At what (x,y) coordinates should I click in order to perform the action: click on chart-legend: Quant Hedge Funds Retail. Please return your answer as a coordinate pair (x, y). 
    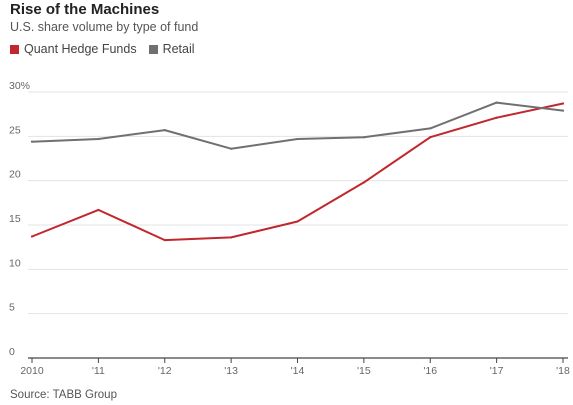
    Looking at the image, I should click on (108, 49).